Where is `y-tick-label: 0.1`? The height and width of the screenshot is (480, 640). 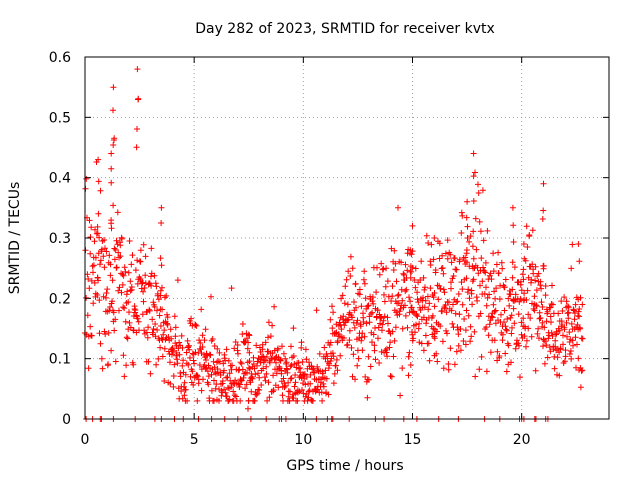 y-tick-label: 0.1 is located at coordinates (60, 360).